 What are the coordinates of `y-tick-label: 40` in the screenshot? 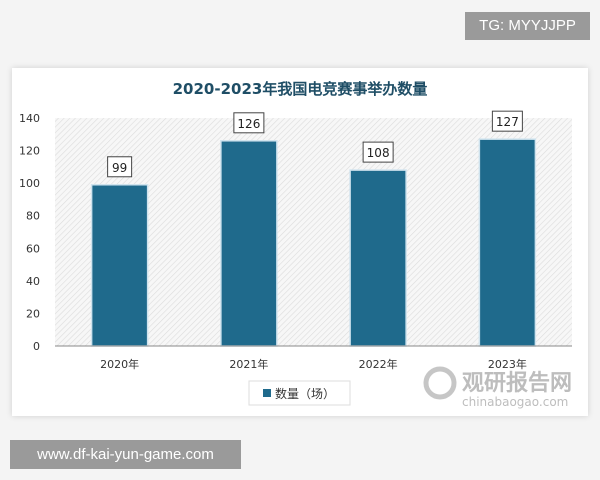 It's located at (33, 281).